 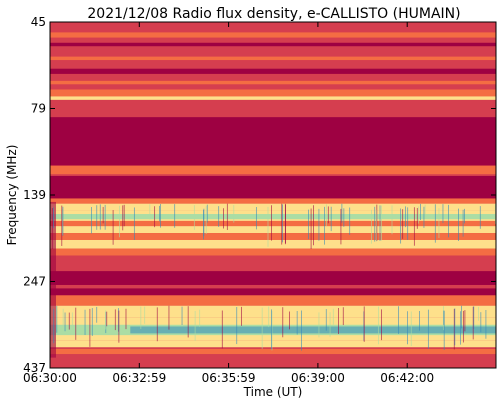 I want to click on x-tick-label: 06:32:59, so click(x=139, y=378).